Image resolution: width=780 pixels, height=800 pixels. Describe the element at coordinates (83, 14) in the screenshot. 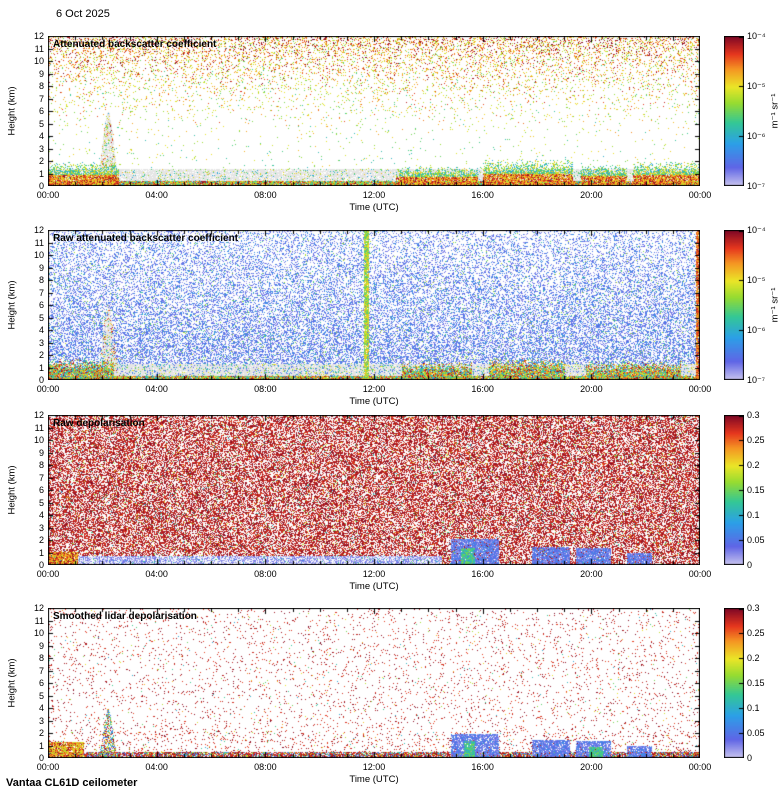

I see `date-label: 6 Oct 2025` at that location.